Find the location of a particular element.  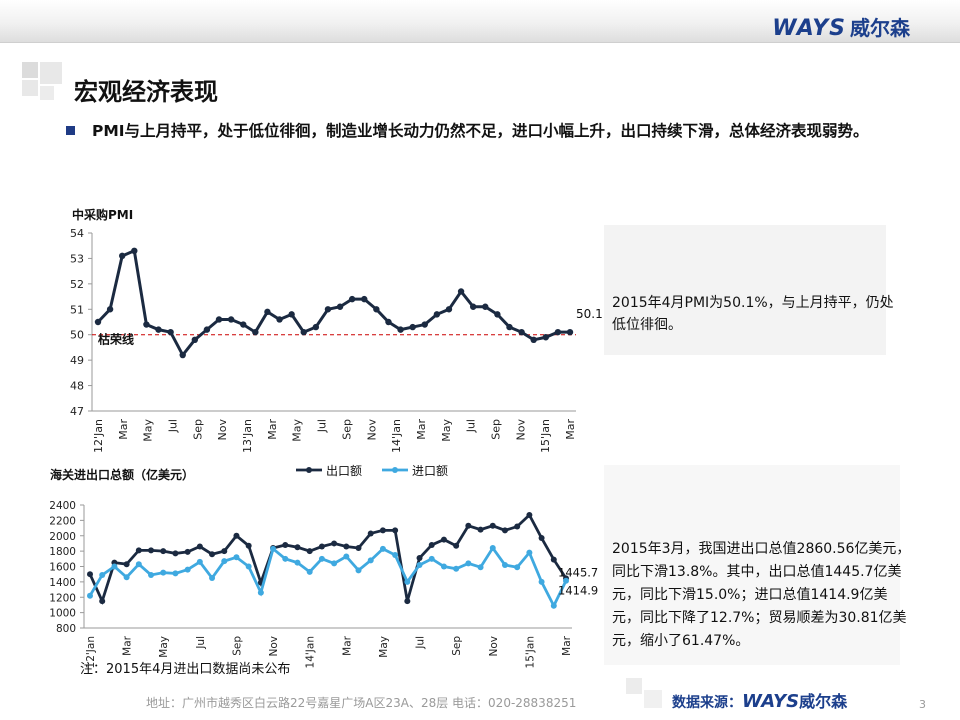

x-tick-label: 15'Jan is located at coordinates (545, 436).